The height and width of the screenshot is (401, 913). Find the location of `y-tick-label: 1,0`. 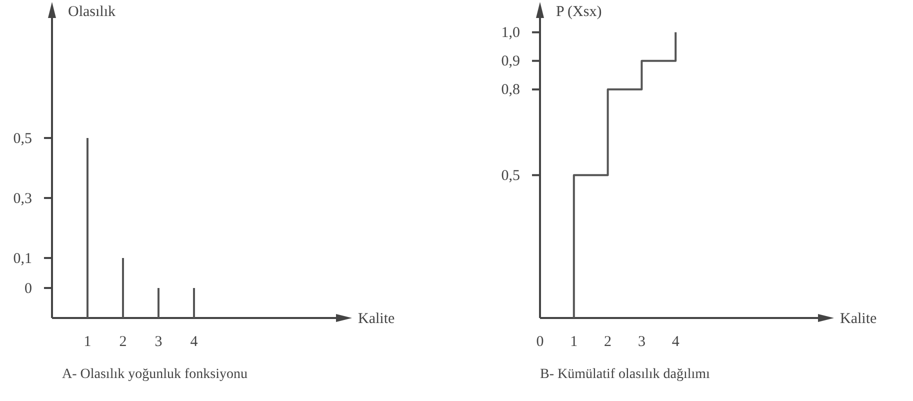

y-tick-label: 1,0 is located at coordinates (510, 33).